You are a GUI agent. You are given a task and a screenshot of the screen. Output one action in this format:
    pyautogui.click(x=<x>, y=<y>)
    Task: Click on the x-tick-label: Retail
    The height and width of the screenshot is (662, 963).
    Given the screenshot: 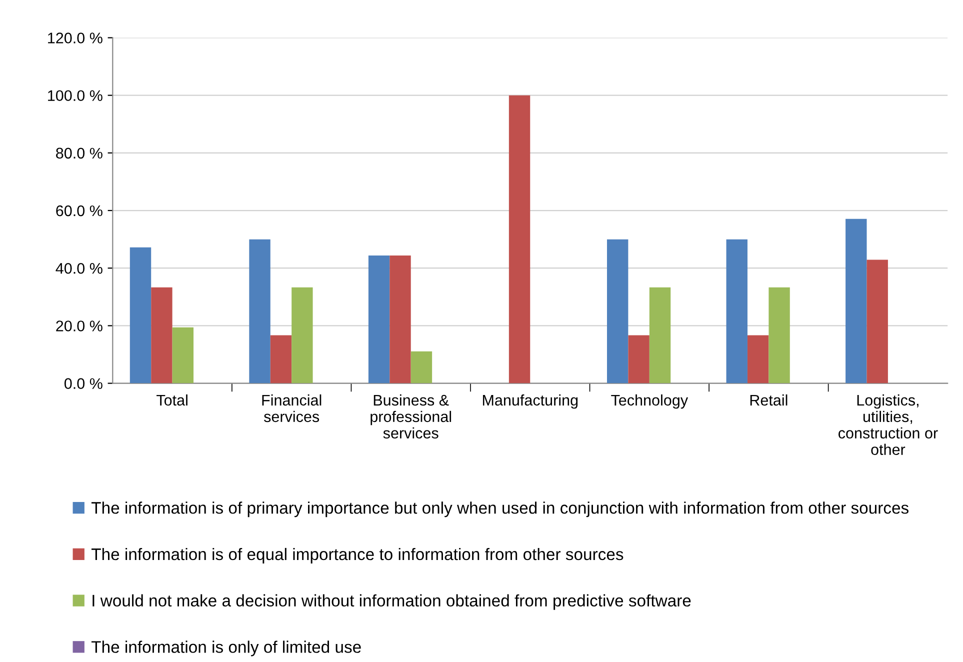 What is the action you would take?
    pyautogui.click(x=769, y=400)
    